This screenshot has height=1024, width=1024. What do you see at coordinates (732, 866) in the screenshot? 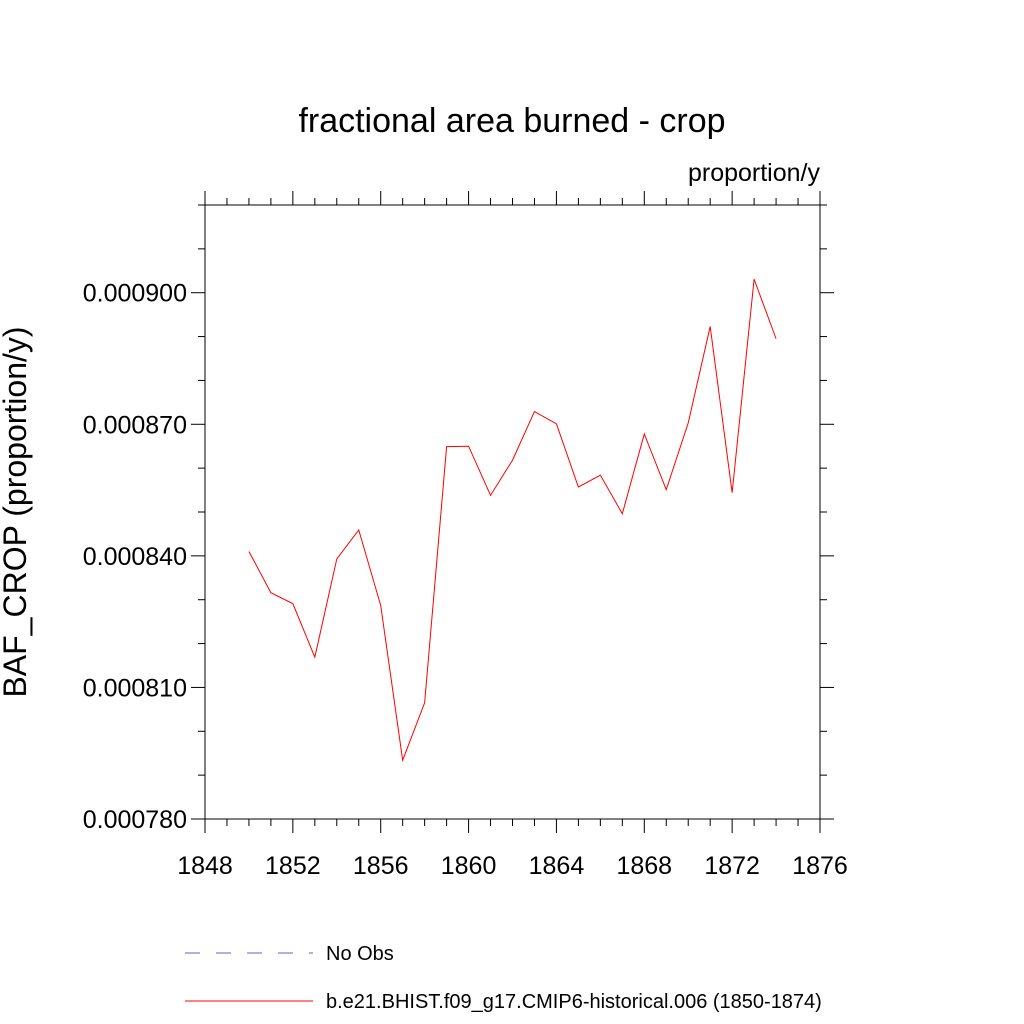
I see `x-tick-label: 1872` at bounding box center [732, 866].